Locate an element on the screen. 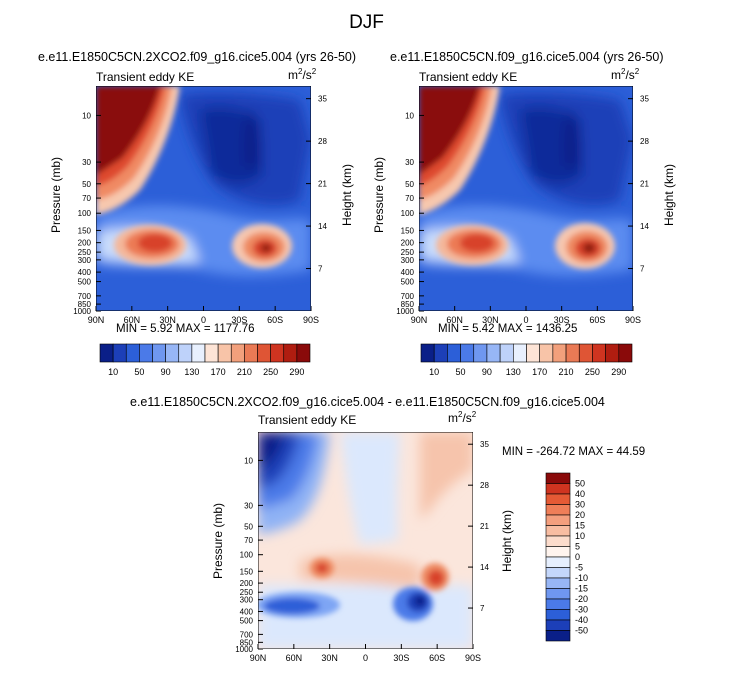 This screenshot has width=733, height=673. panel-co2-yrtick-label: 35 is located at coordinates (322, 99).